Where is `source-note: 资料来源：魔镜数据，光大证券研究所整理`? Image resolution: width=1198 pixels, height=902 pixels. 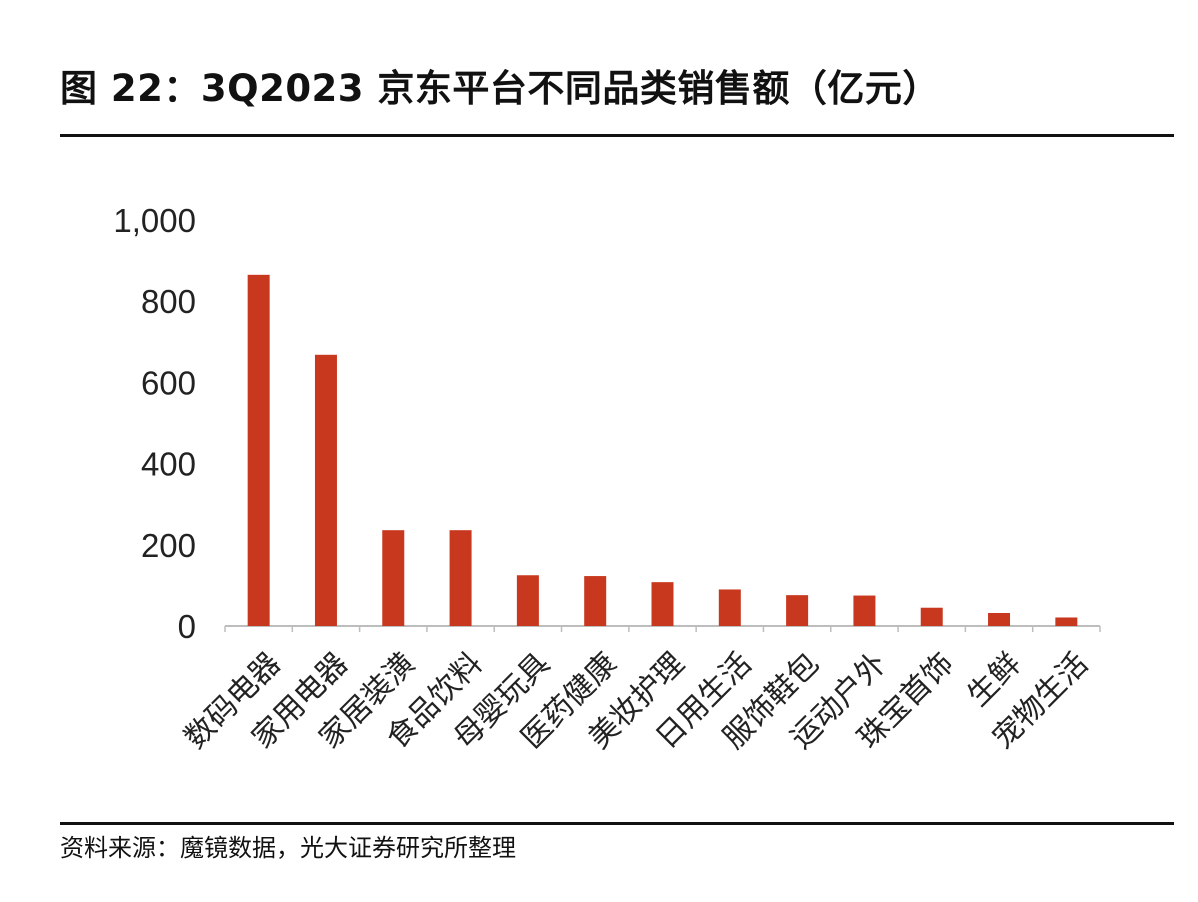 source-note: 资料来源：魔镜数据，光大证券研究所整理 is located at coordinates (288, 848).